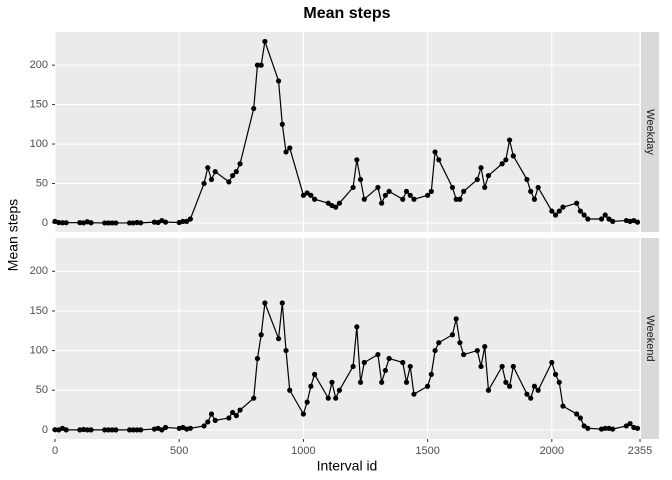  Describe the element at coordinates (13, 235) in the screenshot. I see `y-axis-label: Mean steps` at that location.